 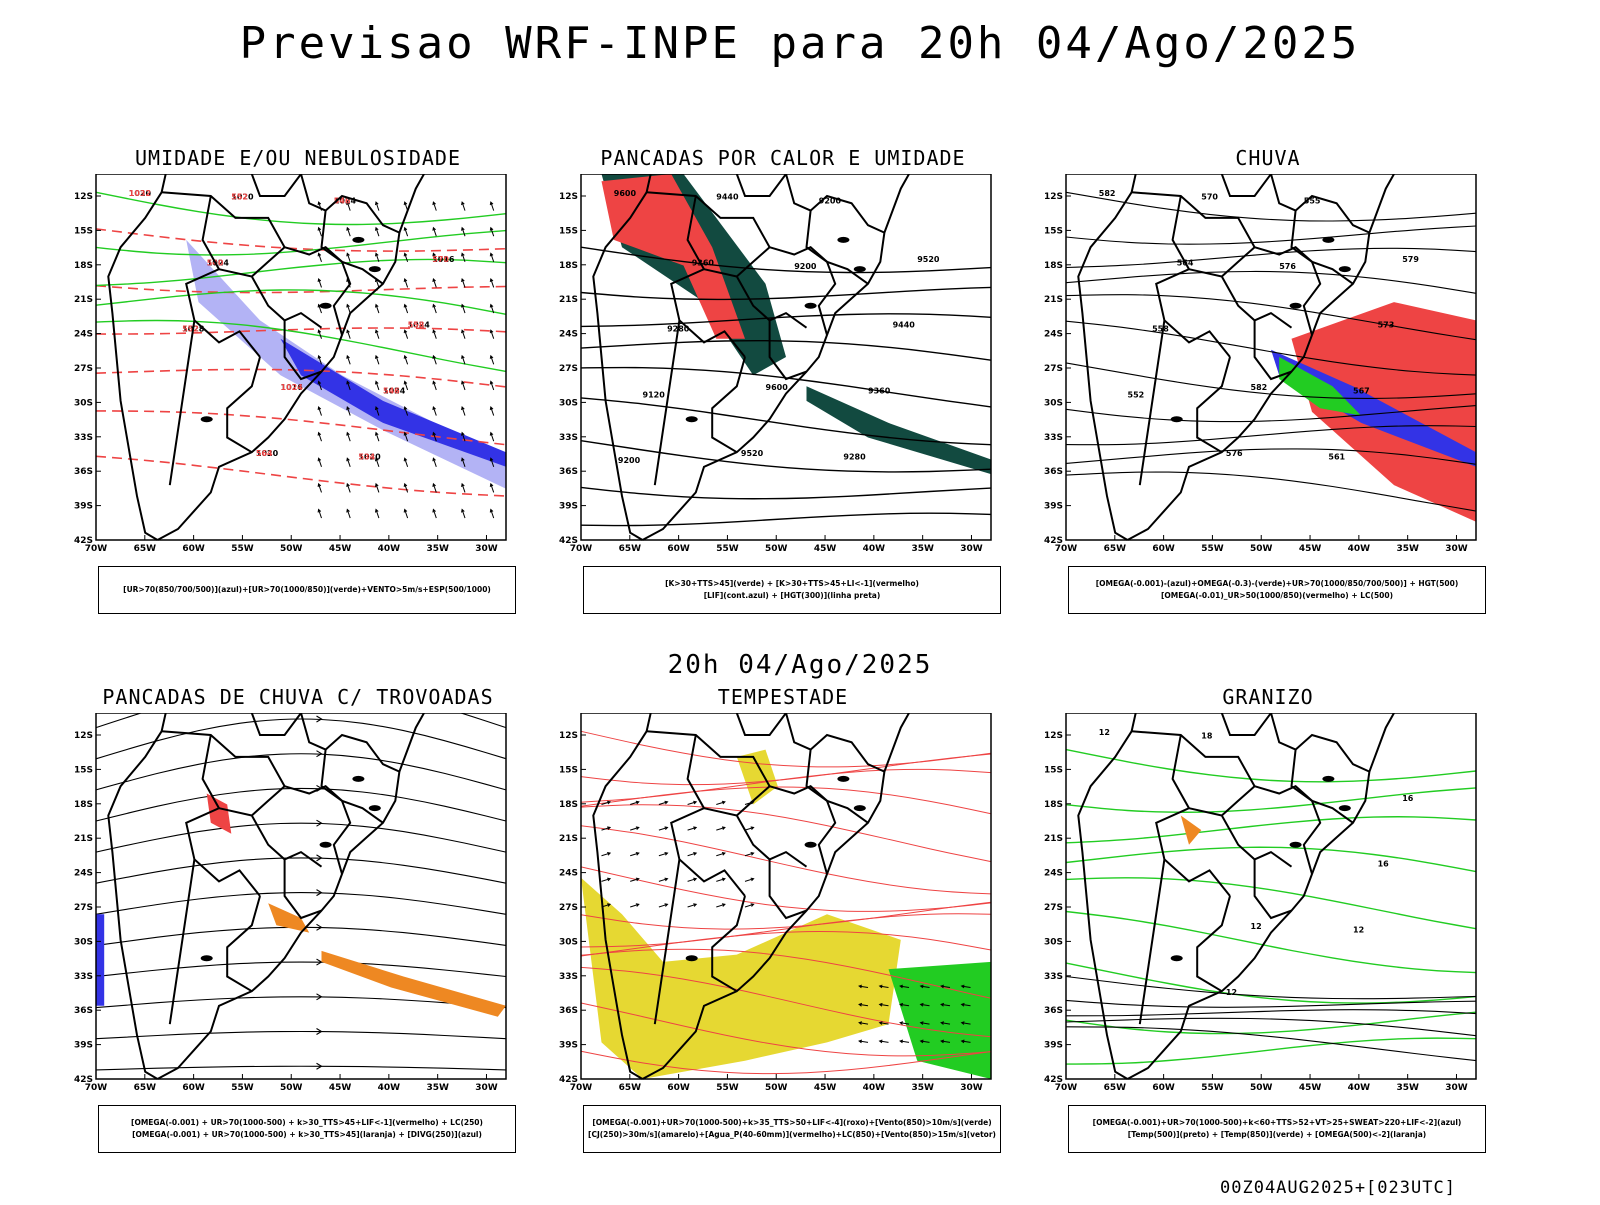 What do you see at coordinates (1234, 453) in the screenshot?
I see `contour-label: 576` at bounding box center [1234, 453].